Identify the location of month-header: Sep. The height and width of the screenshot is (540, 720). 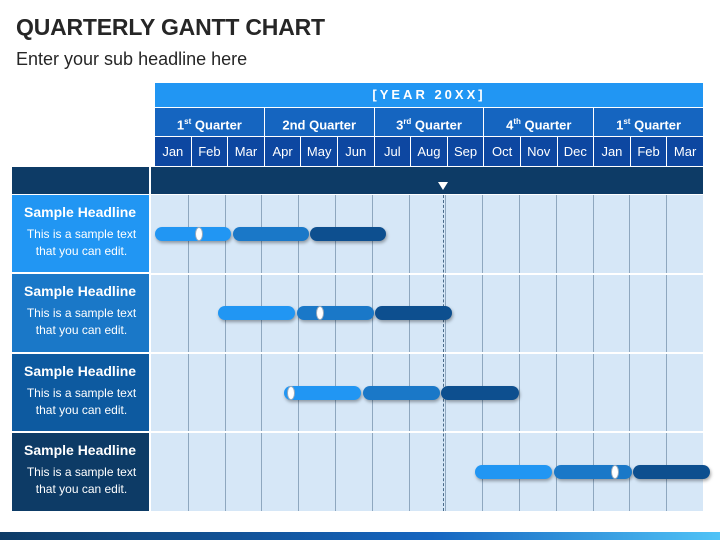
(466, 151).